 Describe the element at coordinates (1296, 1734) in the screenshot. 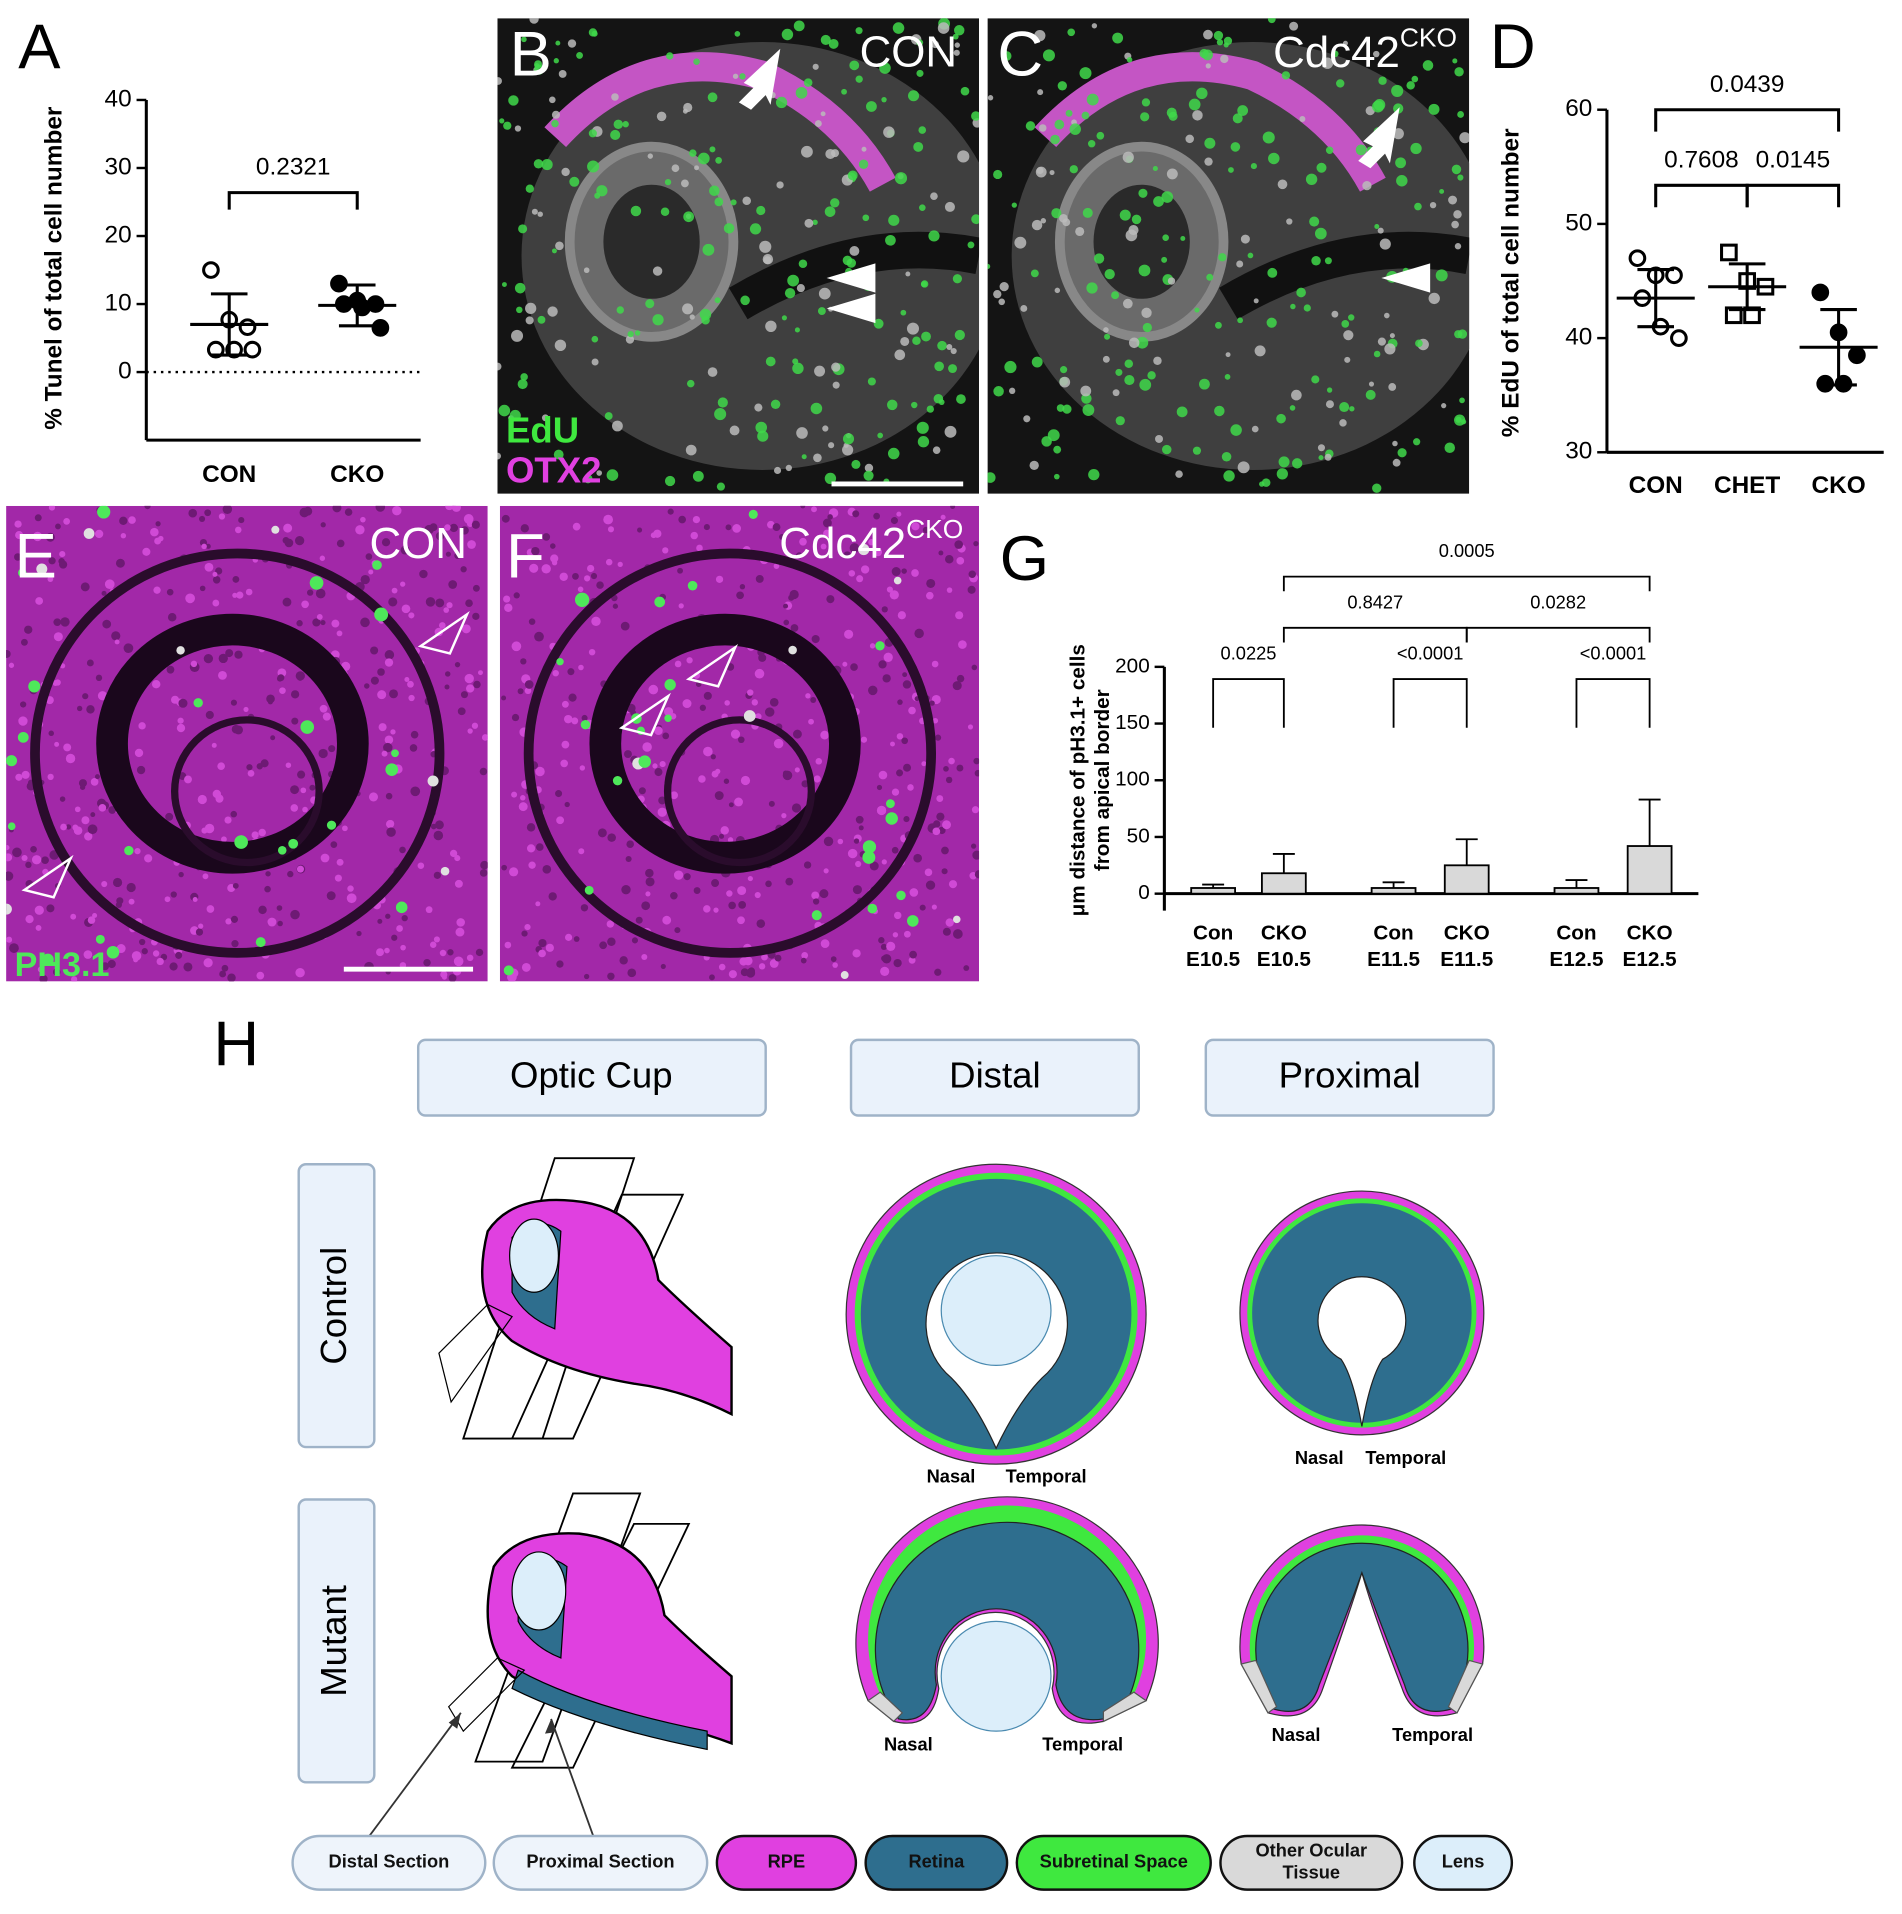

I see `side-label: Nasal` at that location.